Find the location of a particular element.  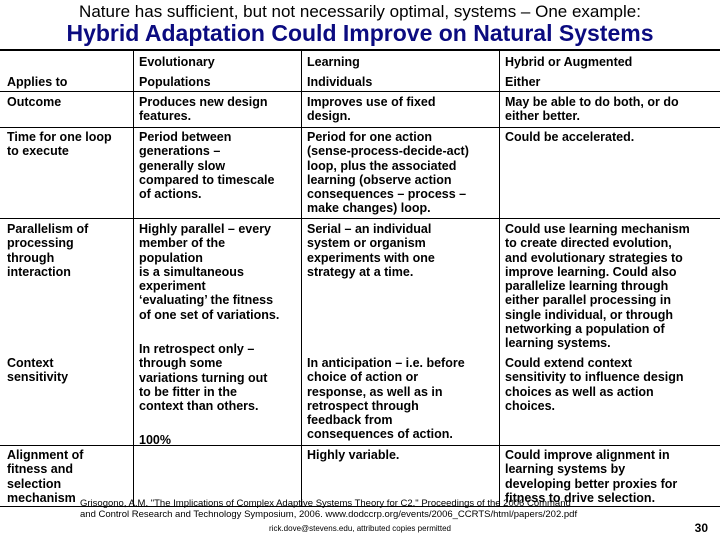

row-label: Applies to is located at coordinates (37, 82).